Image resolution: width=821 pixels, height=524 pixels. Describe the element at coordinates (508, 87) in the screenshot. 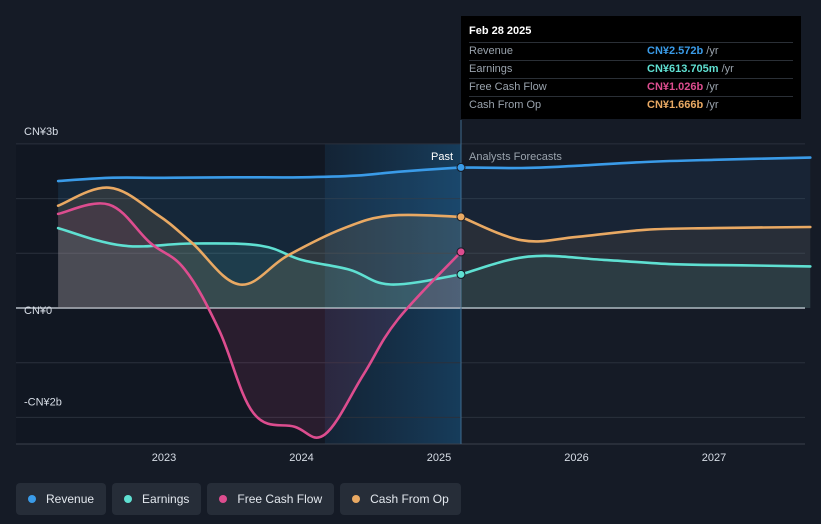

I see `tooltip-label: Free Cash Flow` at that location.